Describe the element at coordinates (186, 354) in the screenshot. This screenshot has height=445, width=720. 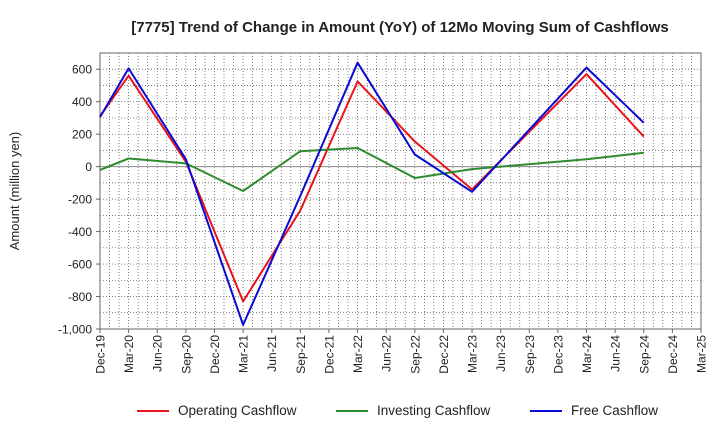
I see `x-tick-label: Sep-20` at that location.